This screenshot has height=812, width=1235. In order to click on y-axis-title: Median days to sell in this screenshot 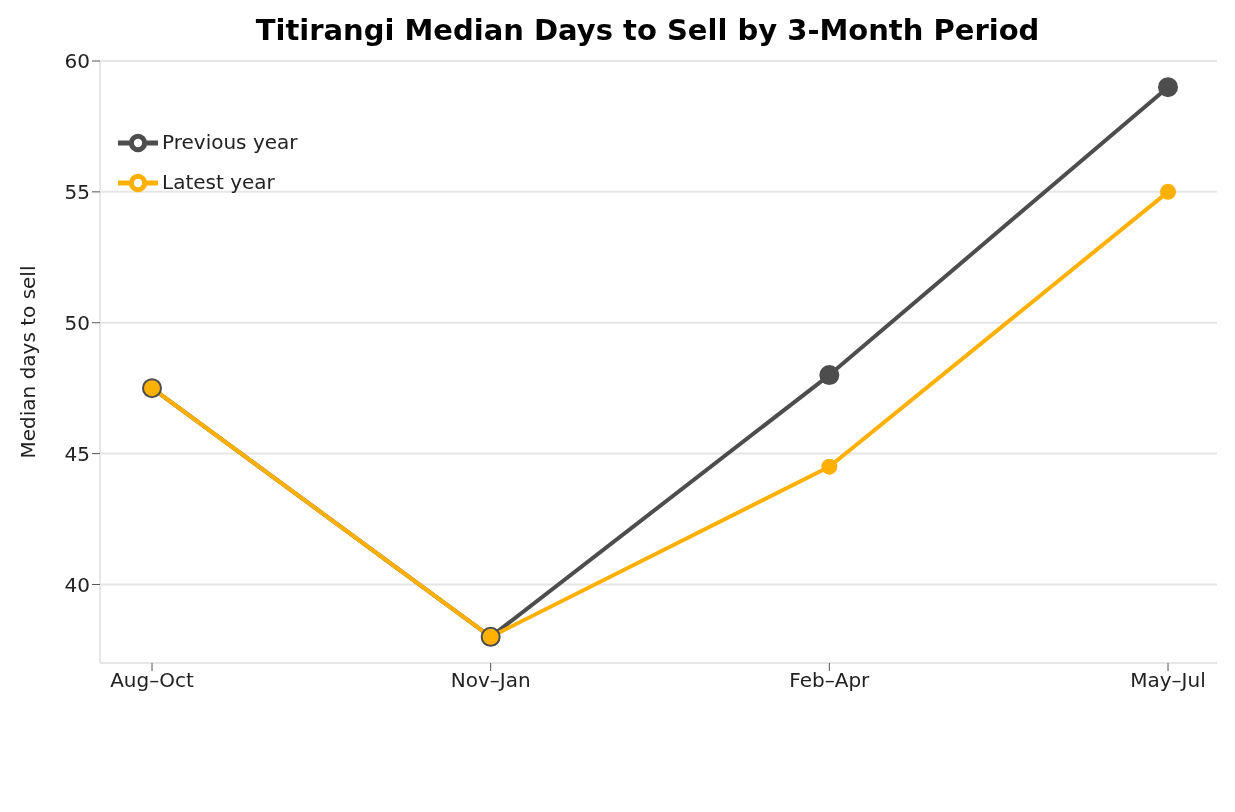, I will do `click(28, 362)`.